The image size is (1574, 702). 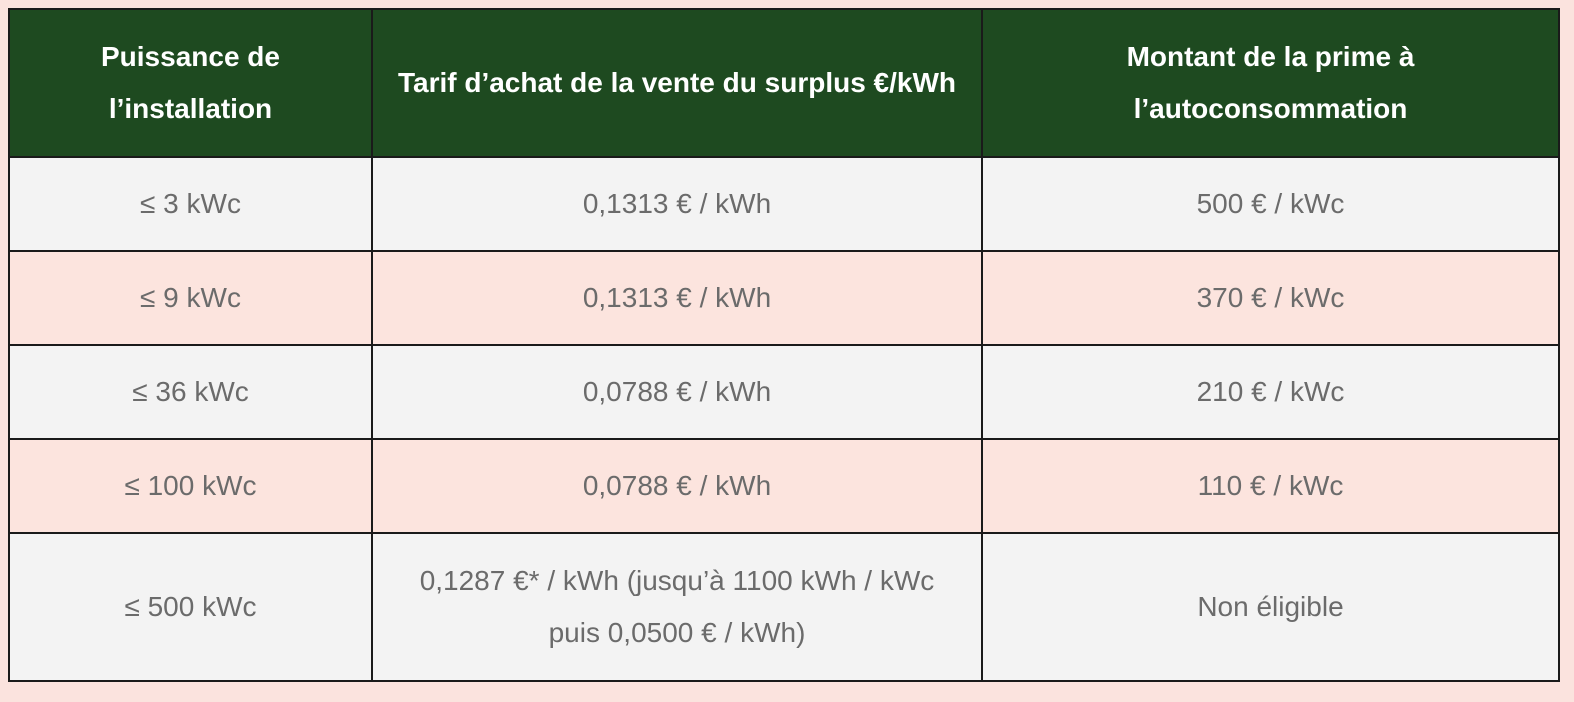 I want to click on table-row: ≤ 3 kWc 0,1313 € / kWh 500 € / kWc, so click(x=784, y=204).